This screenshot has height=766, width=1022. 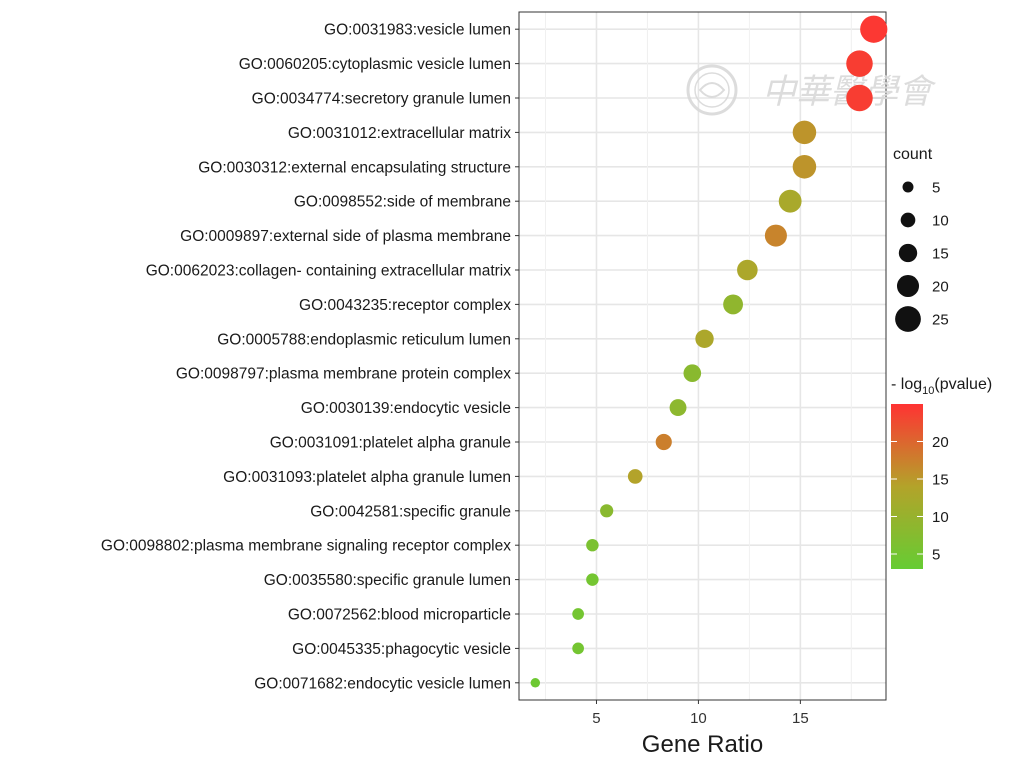 I want to click on y-tick-label: GO:0060205:cytoplasmic vesicle lumen, so click(x=375, y=64).